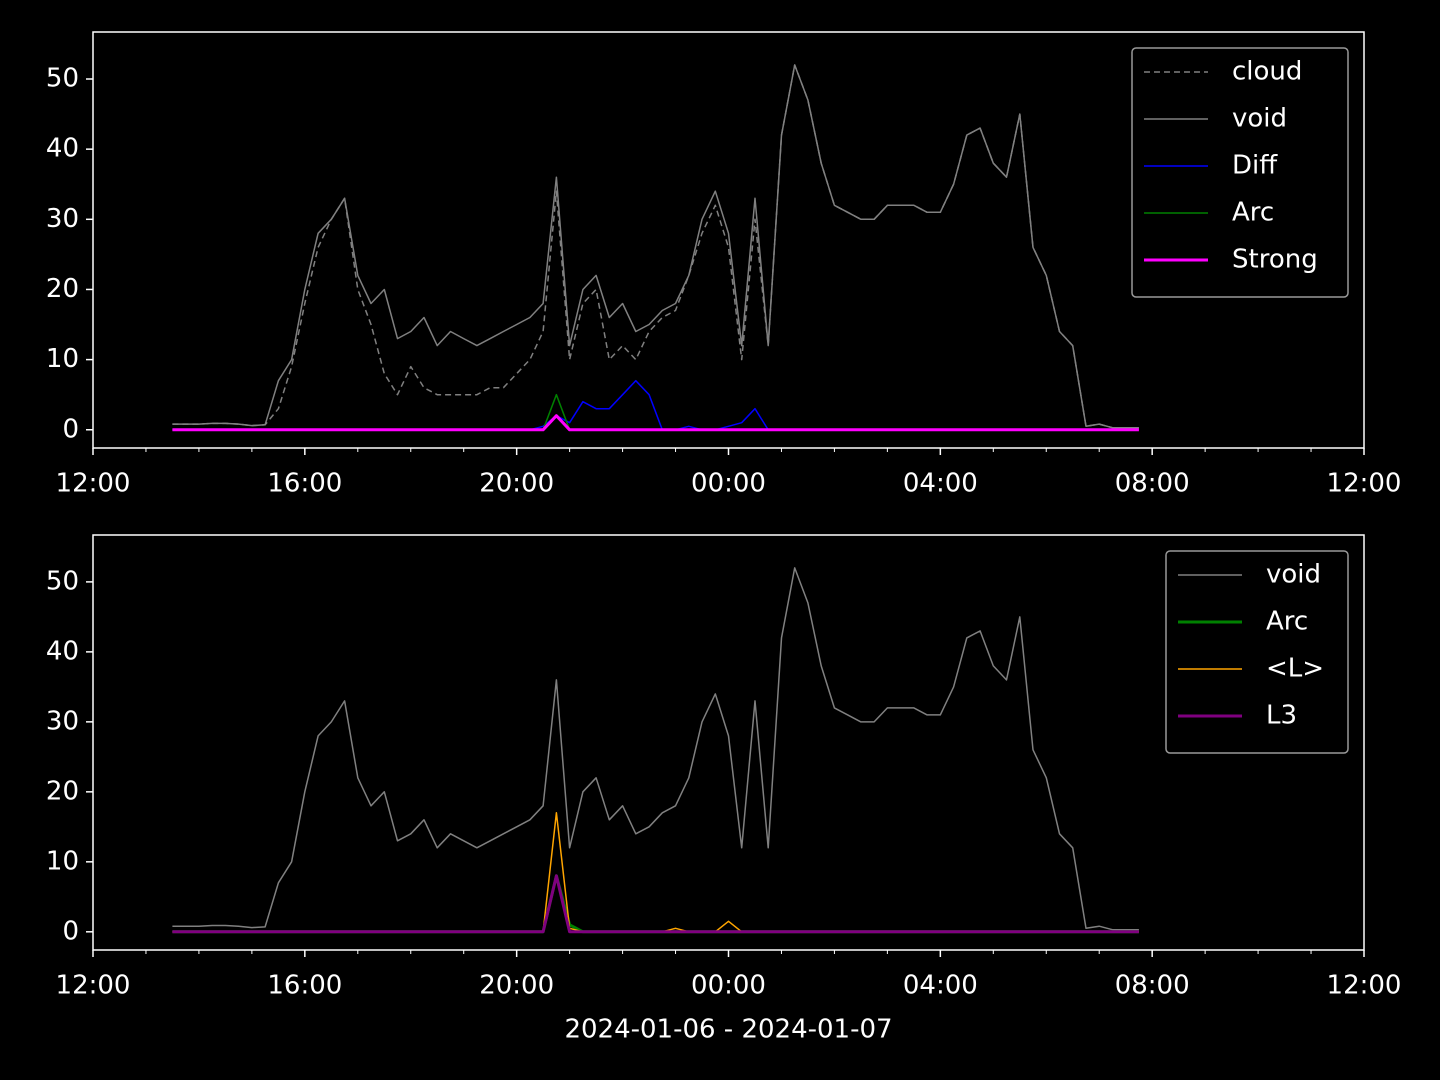 Image resolution: width=1440 pixels, height=1080 pixels. Describe the element at coordinates (1267, 72) in the screenshot. I see `legend-label: cloud` at that location.